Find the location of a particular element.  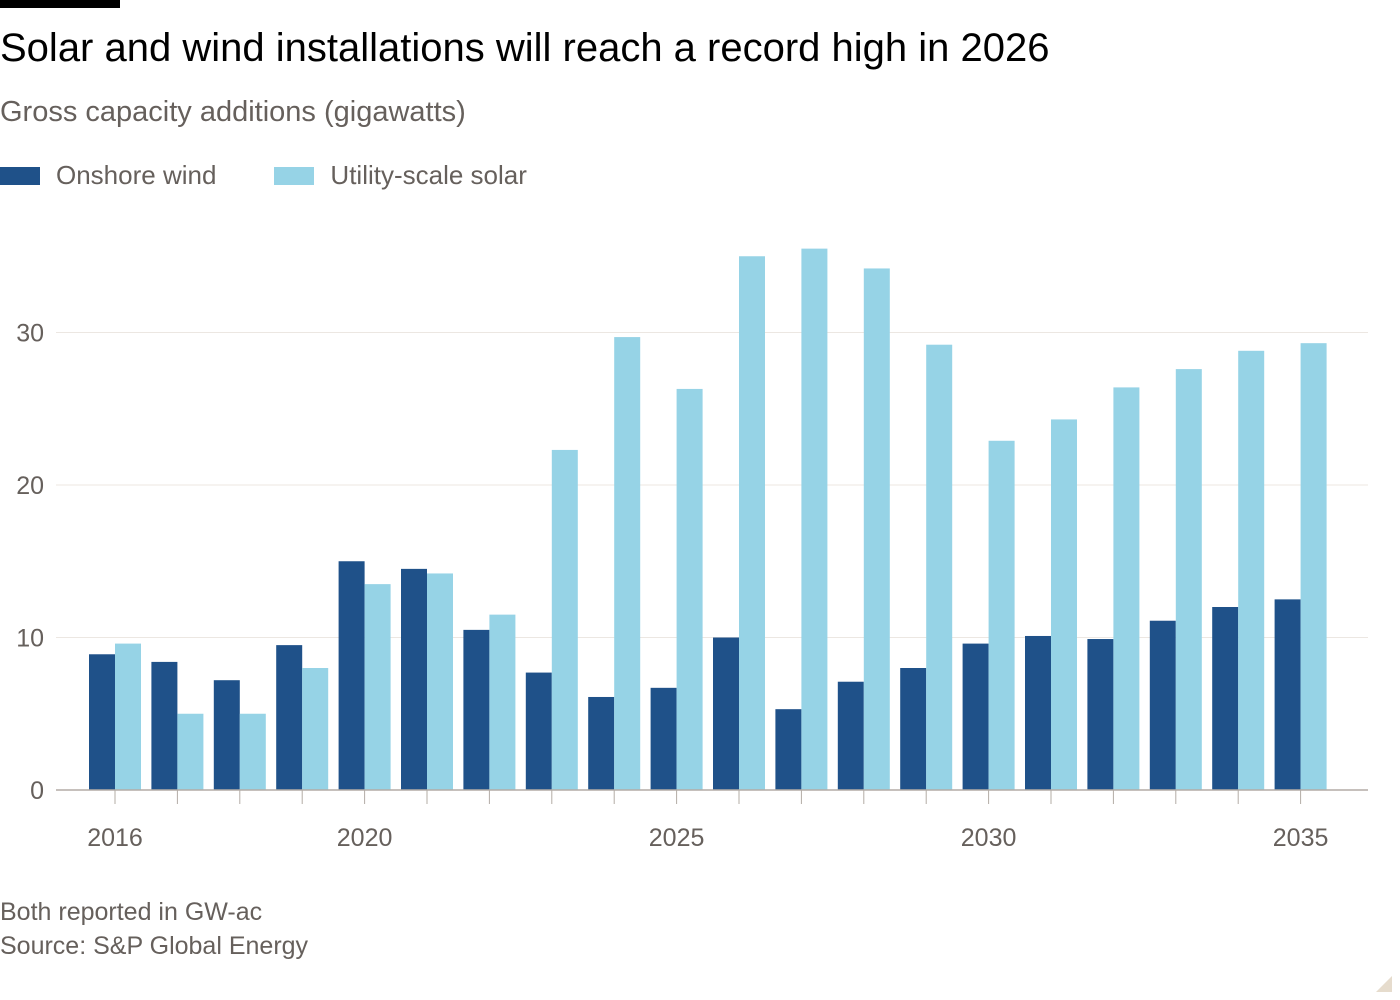

legend-item-onshore-wind: Onshore wind is located at coordinates (108, 175).